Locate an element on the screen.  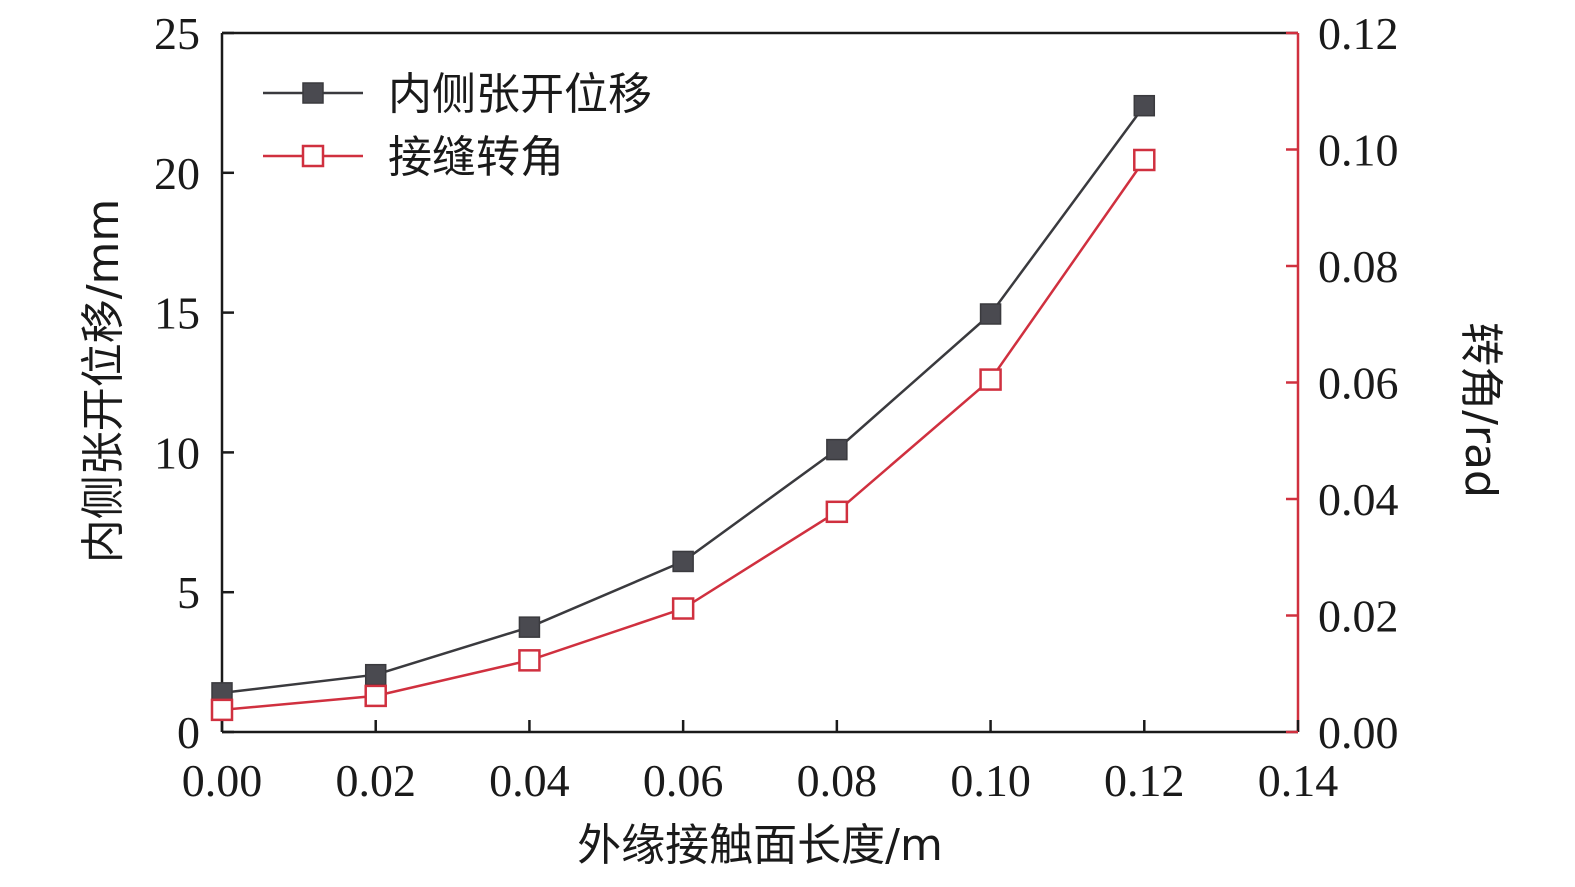
y-tick-label: 5 is located at coordinates (188, 592).